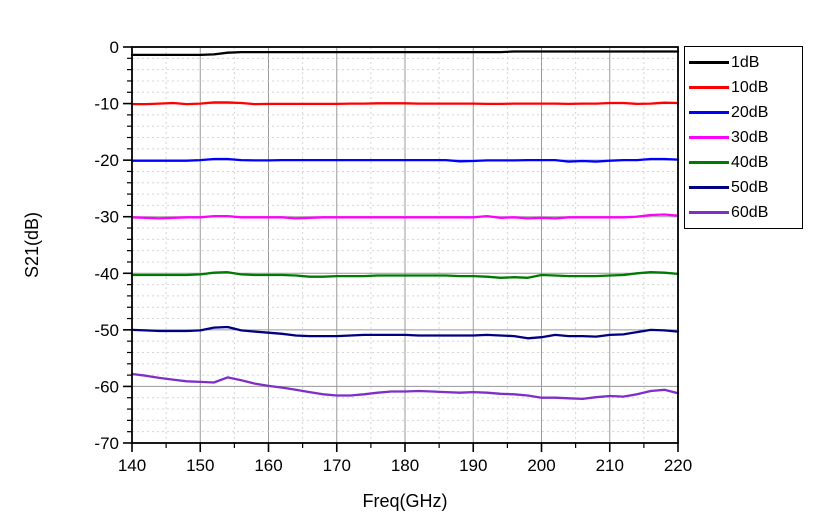 This screenshot has width=814, height=531. Describe the element at coordinates (32, 245) in the screenshot. I see `y-axis-title: S21(dB)` at that location.